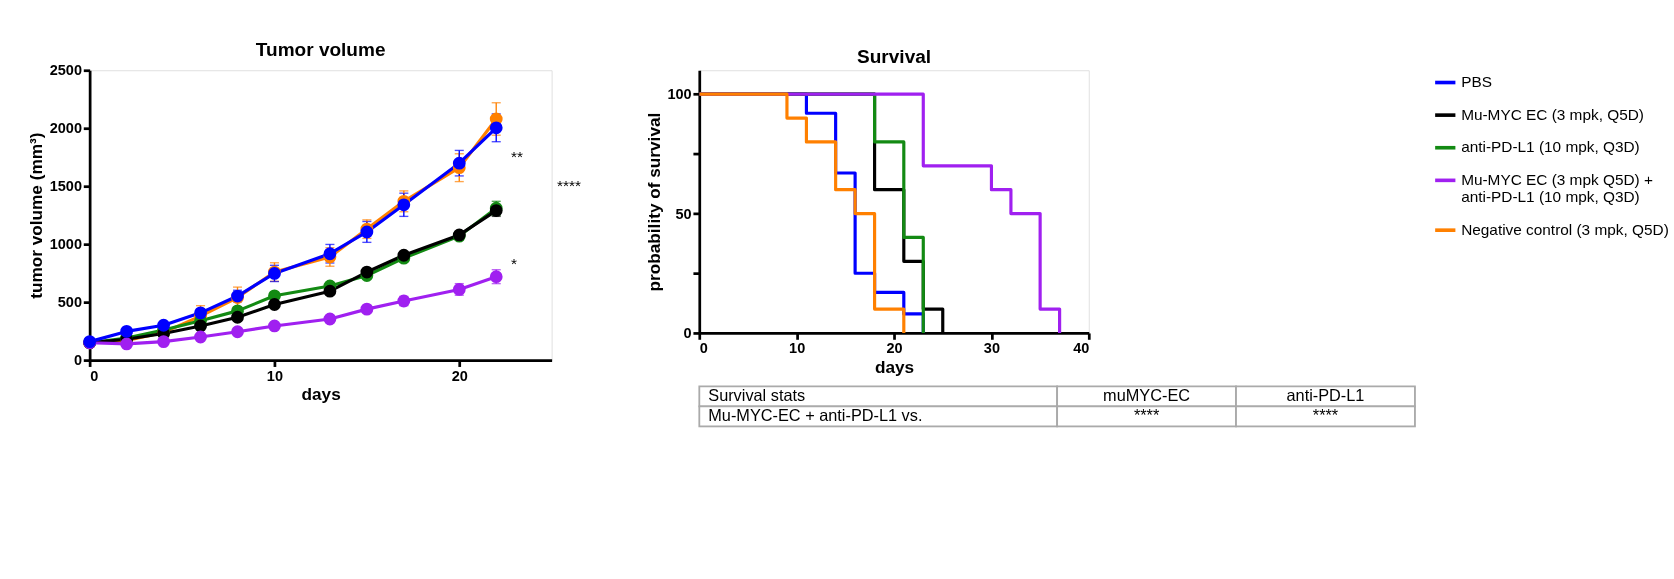 This screenshot has height=579, width=1674. What do you see at coordinates (683, 213) in the screenshot?
I see `y-tick-label: 50` at bounding box center [683, 213].